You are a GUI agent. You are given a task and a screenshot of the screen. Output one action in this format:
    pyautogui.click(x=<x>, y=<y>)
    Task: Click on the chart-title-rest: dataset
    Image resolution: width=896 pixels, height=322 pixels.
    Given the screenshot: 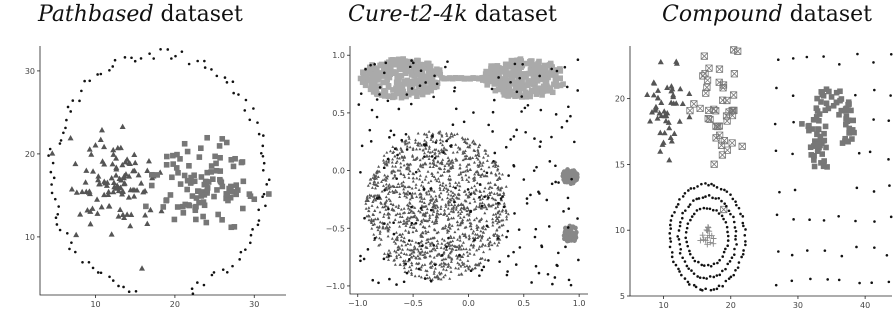 What is the action you would take?
    pyautogui.click(x=827, y=14)
    